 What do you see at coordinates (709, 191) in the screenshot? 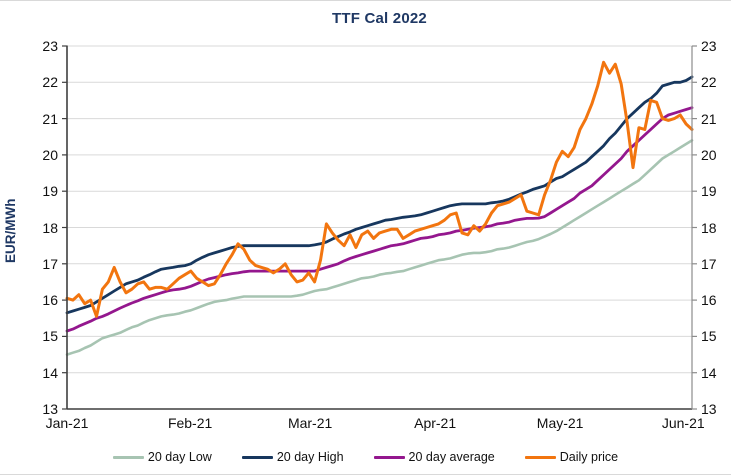
I see `y-tick-label-right: 19` at bounding box center [709, 191].